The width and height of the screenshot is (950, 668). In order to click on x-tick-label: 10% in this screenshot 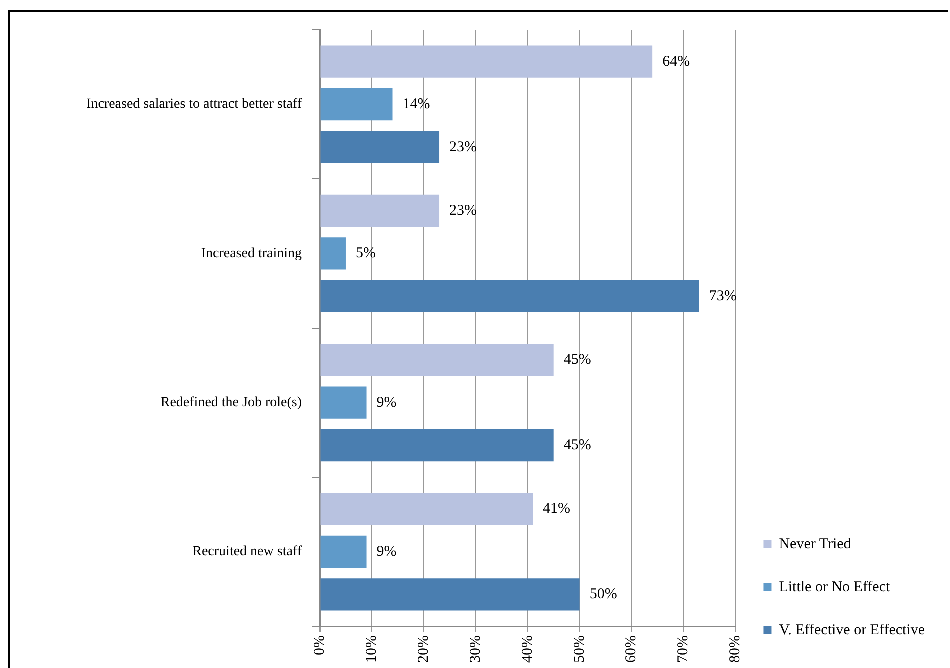, I will do `click(372, 650)`.